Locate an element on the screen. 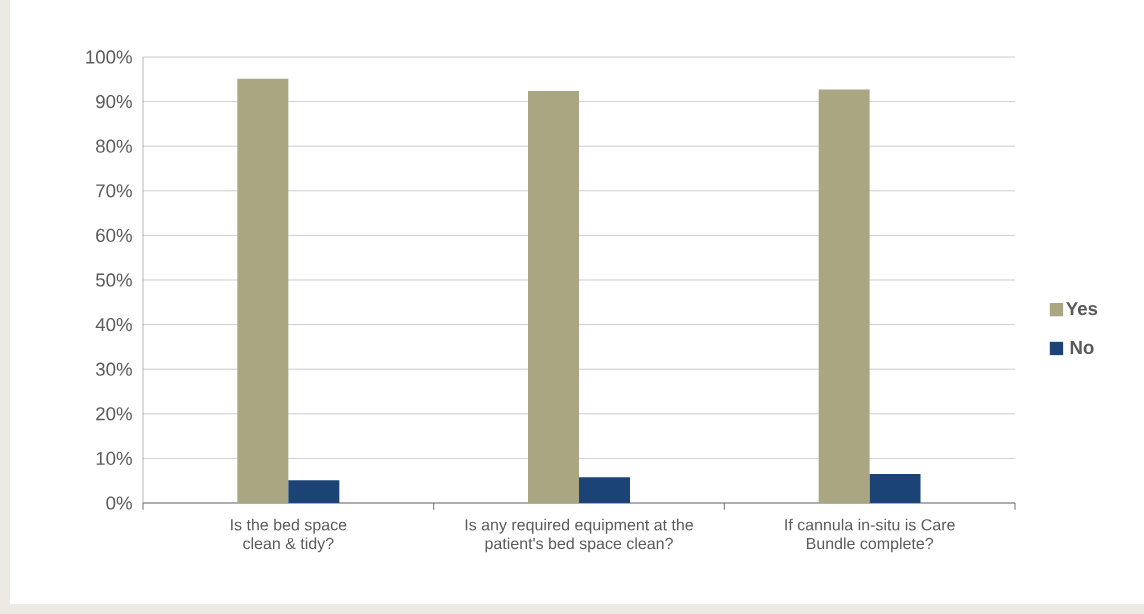  y-tick-label: 10% is located at coordinates (114, 458).